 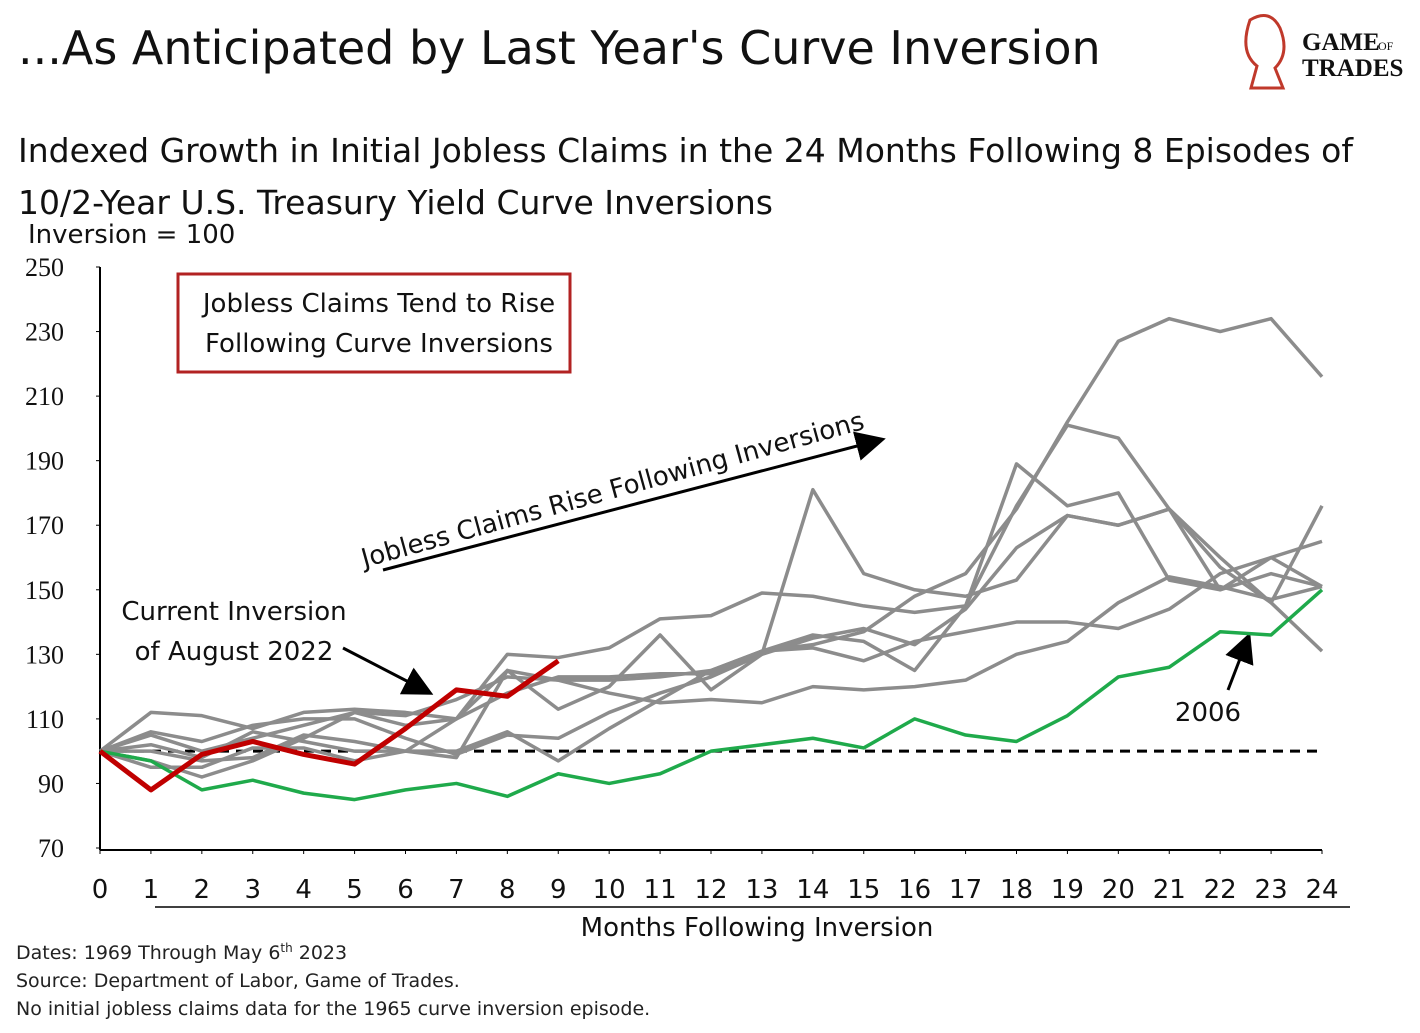 What do you see at coordinates (303, 890) in the screenshot?
I see `x-tick-label: 4` at bounding box center [303, 890].